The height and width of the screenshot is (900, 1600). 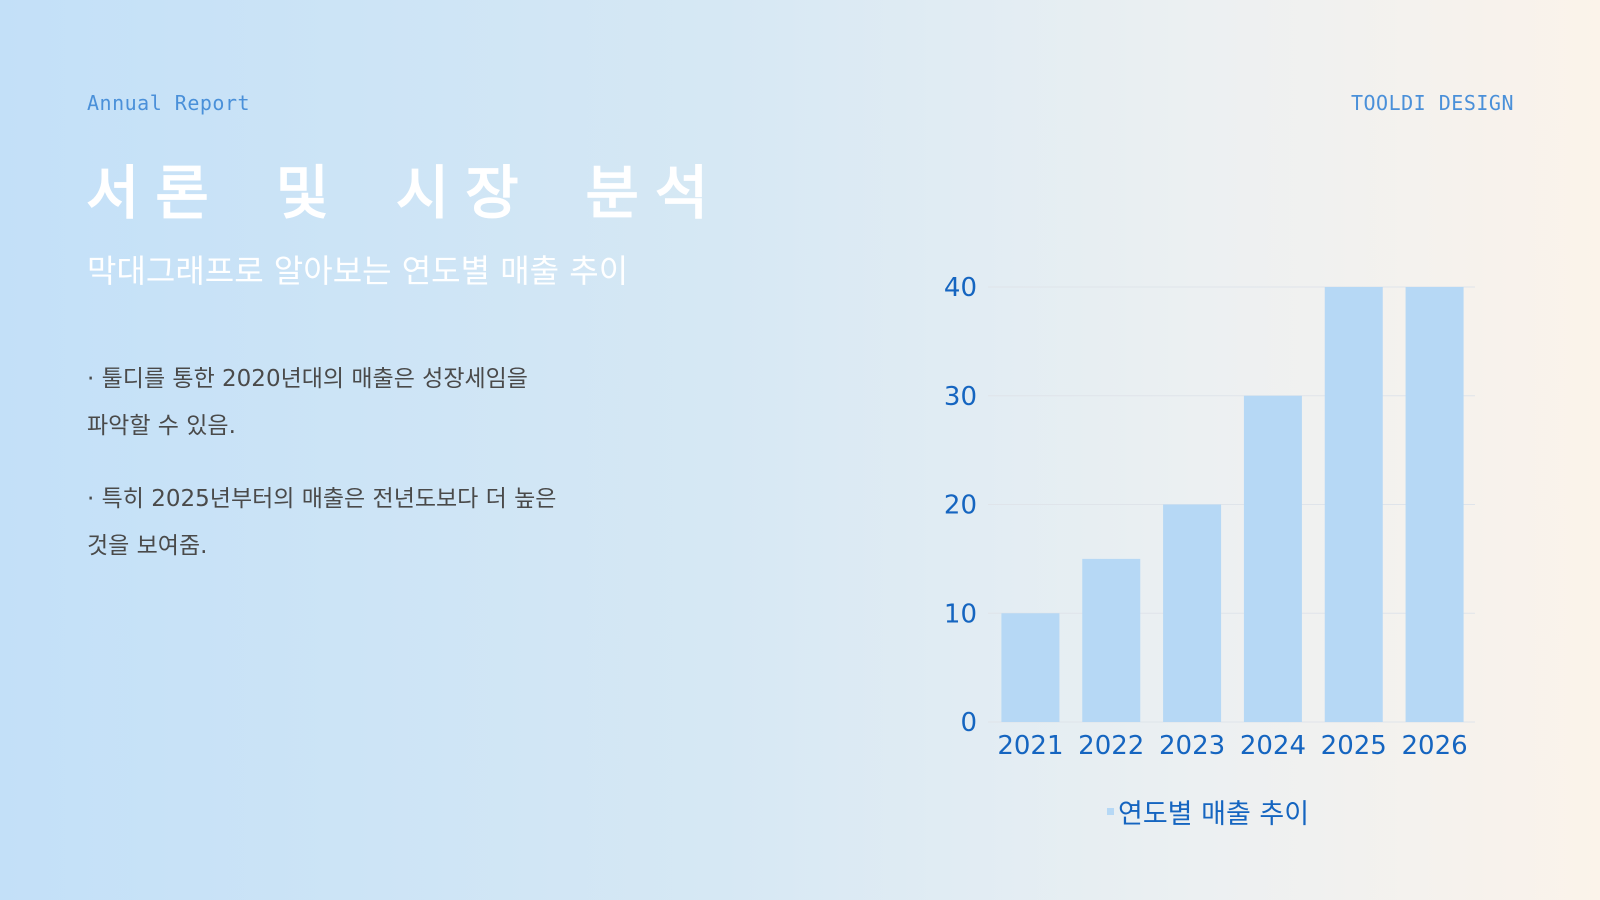 What do you see at coordinates (1232, 746) in the screenshot?
I see `x-axis-ticks: 2021 2022 2023 2024 2025 2026` at bounding box center [1232, 746].